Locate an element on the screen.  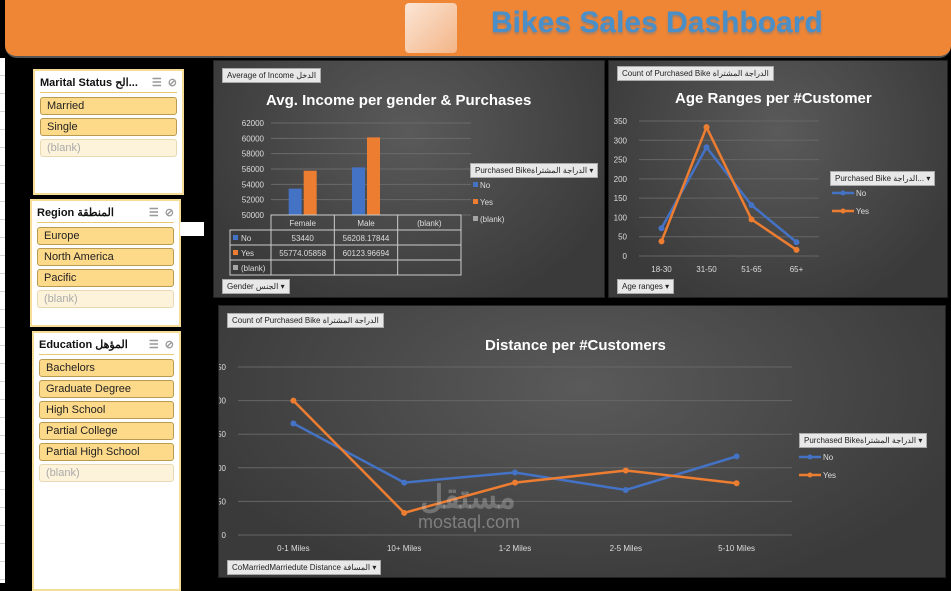
slicer-item: Bachelors is located at coordinates (106, 368).